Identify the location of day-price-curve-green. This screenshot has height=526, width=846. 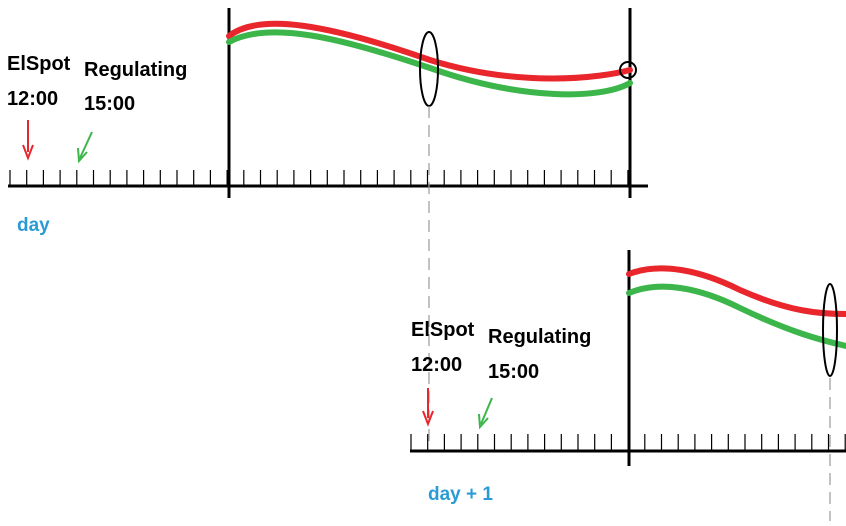
(429, 63).